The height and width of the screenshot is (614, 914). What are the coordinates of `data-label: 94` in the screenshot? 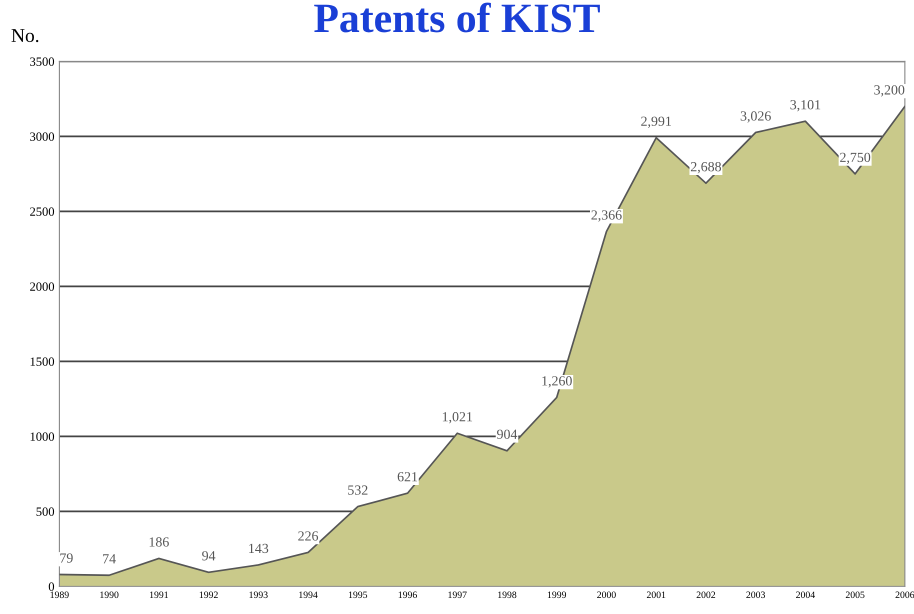 It's located at (209, 555).